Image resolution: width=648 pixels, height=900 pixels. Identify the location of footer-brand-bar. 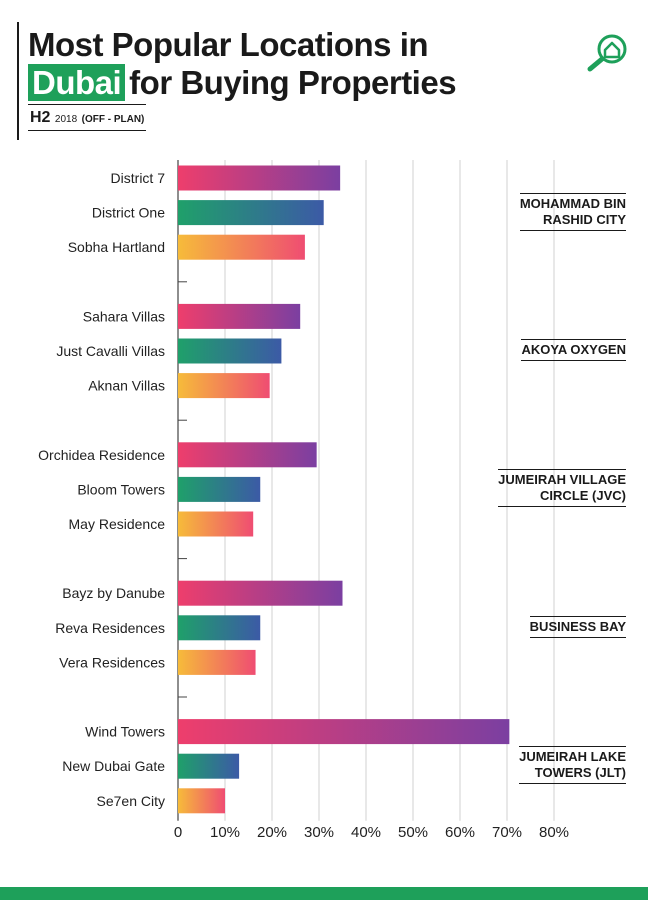
(324, 893).